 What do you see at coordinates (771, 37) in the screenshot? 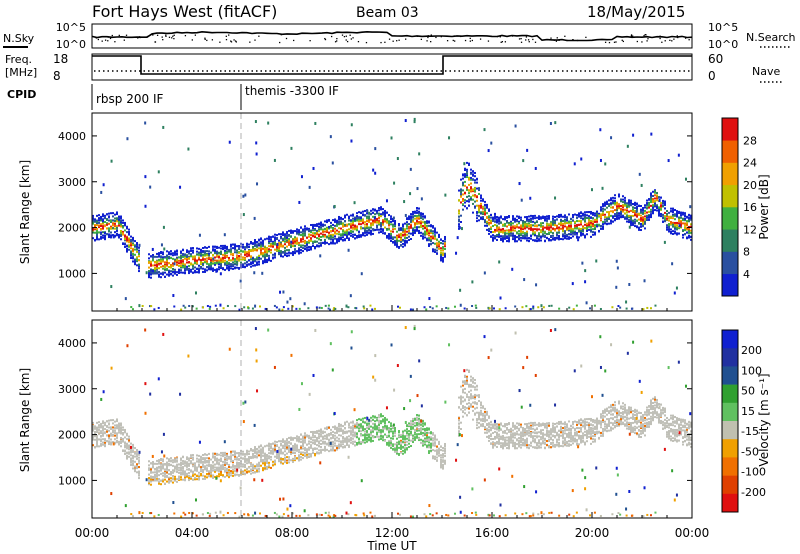
I see `noise-right-label: N.Search` at bounding box center [771, 37].